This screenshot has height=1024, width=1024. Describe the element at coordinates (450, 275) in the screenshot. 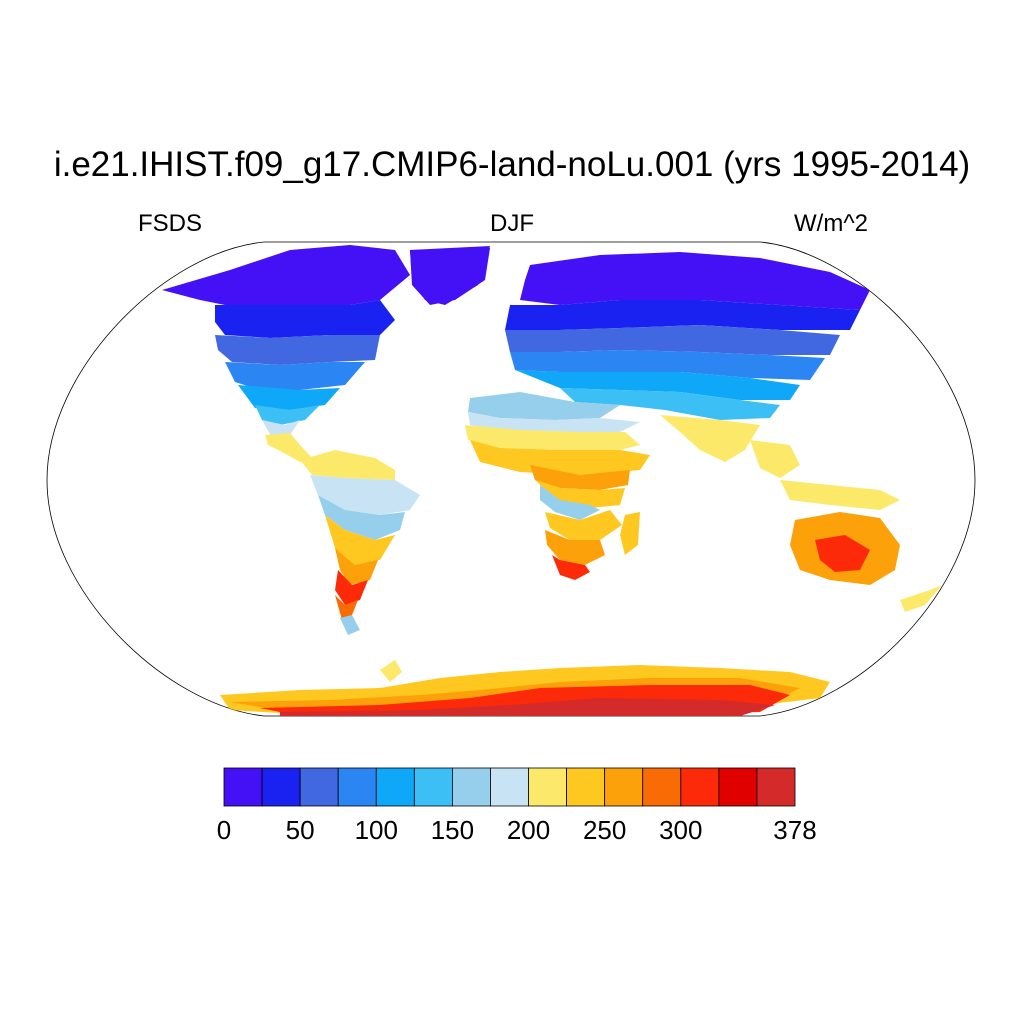

I see `greenland` at that location.